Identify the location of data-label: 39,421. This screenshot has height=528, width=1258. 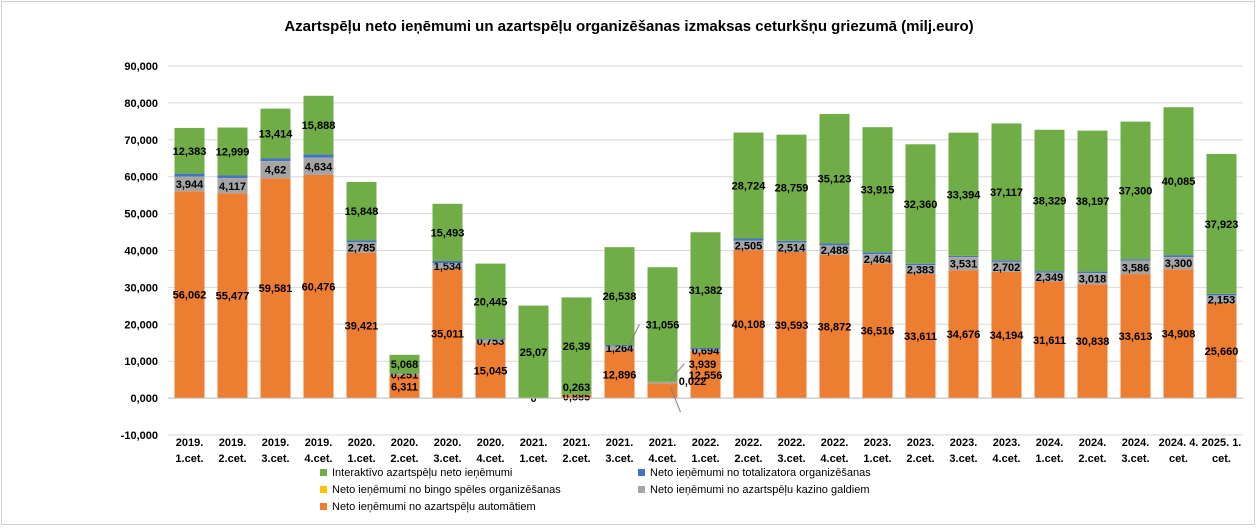
(362, 326).